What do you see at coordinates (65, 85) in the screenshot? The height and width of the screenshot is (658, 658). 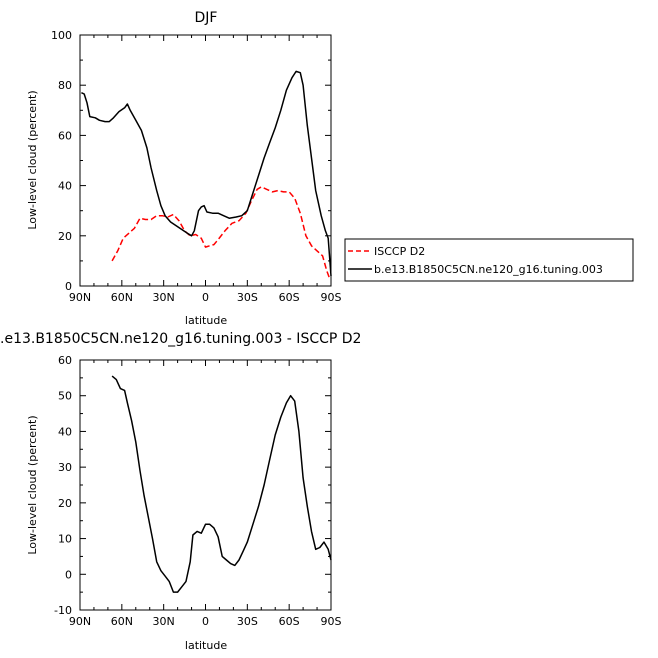 I see `y-tick-label: 80` at bounding box center [65, 85].